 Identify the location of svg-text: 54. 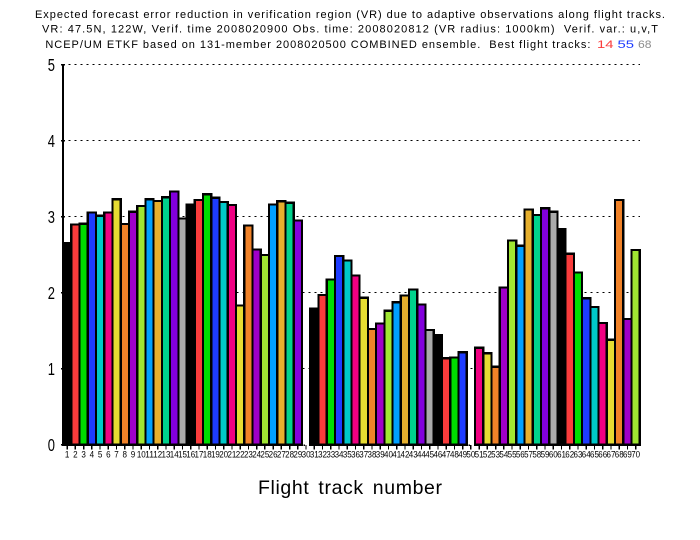
(503, 455).